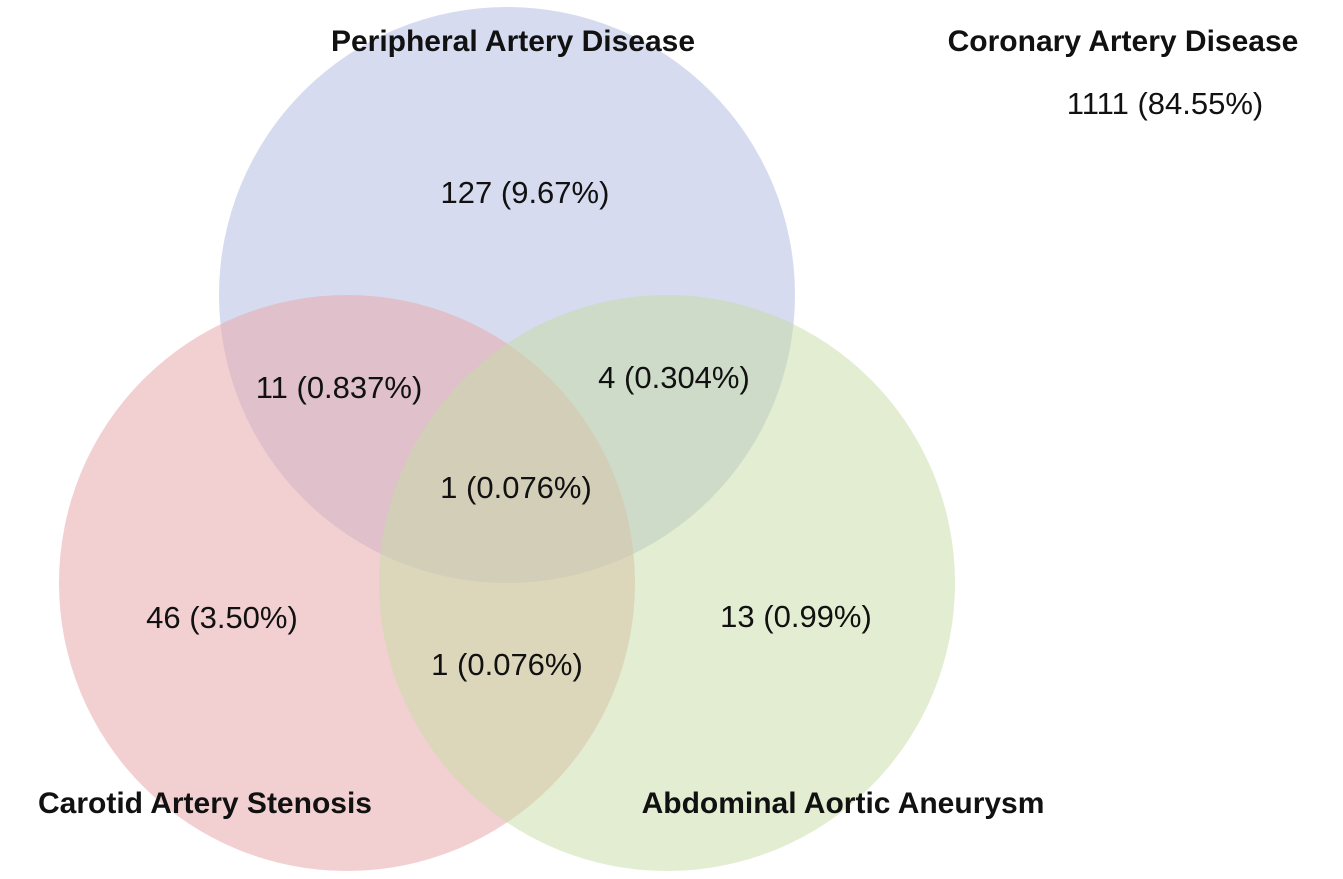 The image size is (1343, 879). What do you see at coordinates (339, 387) in the screenshot?
I see `region-label: 11 (0.837%)` at bounding box center [339, 387].